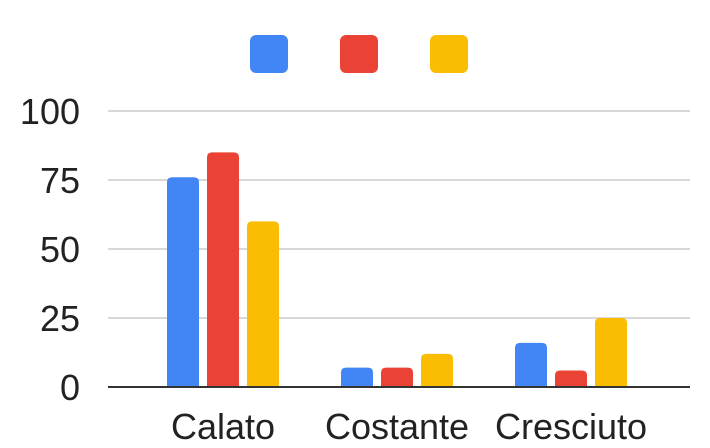 The width and height of the screenshot is (710, 448). I want to click on x-axis-ticks: Calato Costante Cresciuto, so click(409, 426).